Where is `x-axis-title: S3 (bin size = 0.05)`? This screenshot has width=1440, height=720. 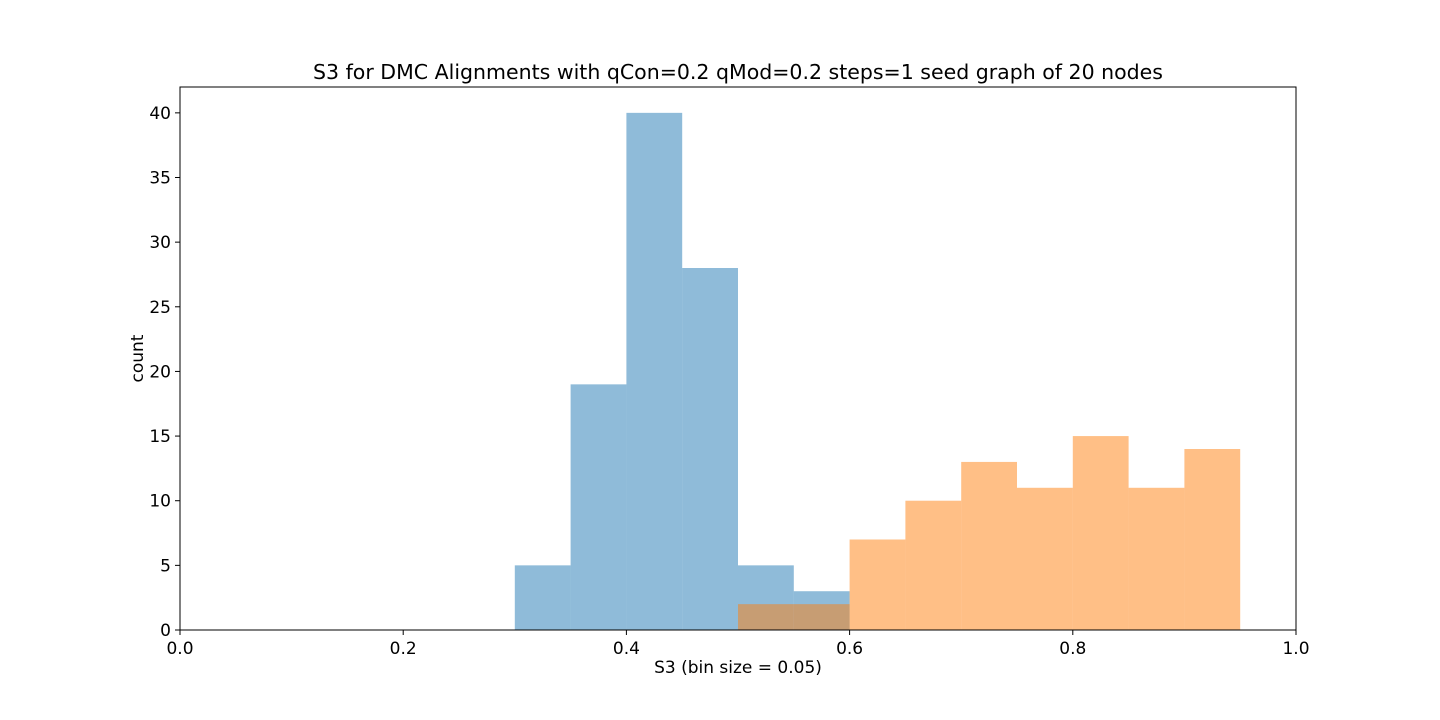
x-axis-title: S3 (bin size = 0.05) is located at coordinates (738, 668).